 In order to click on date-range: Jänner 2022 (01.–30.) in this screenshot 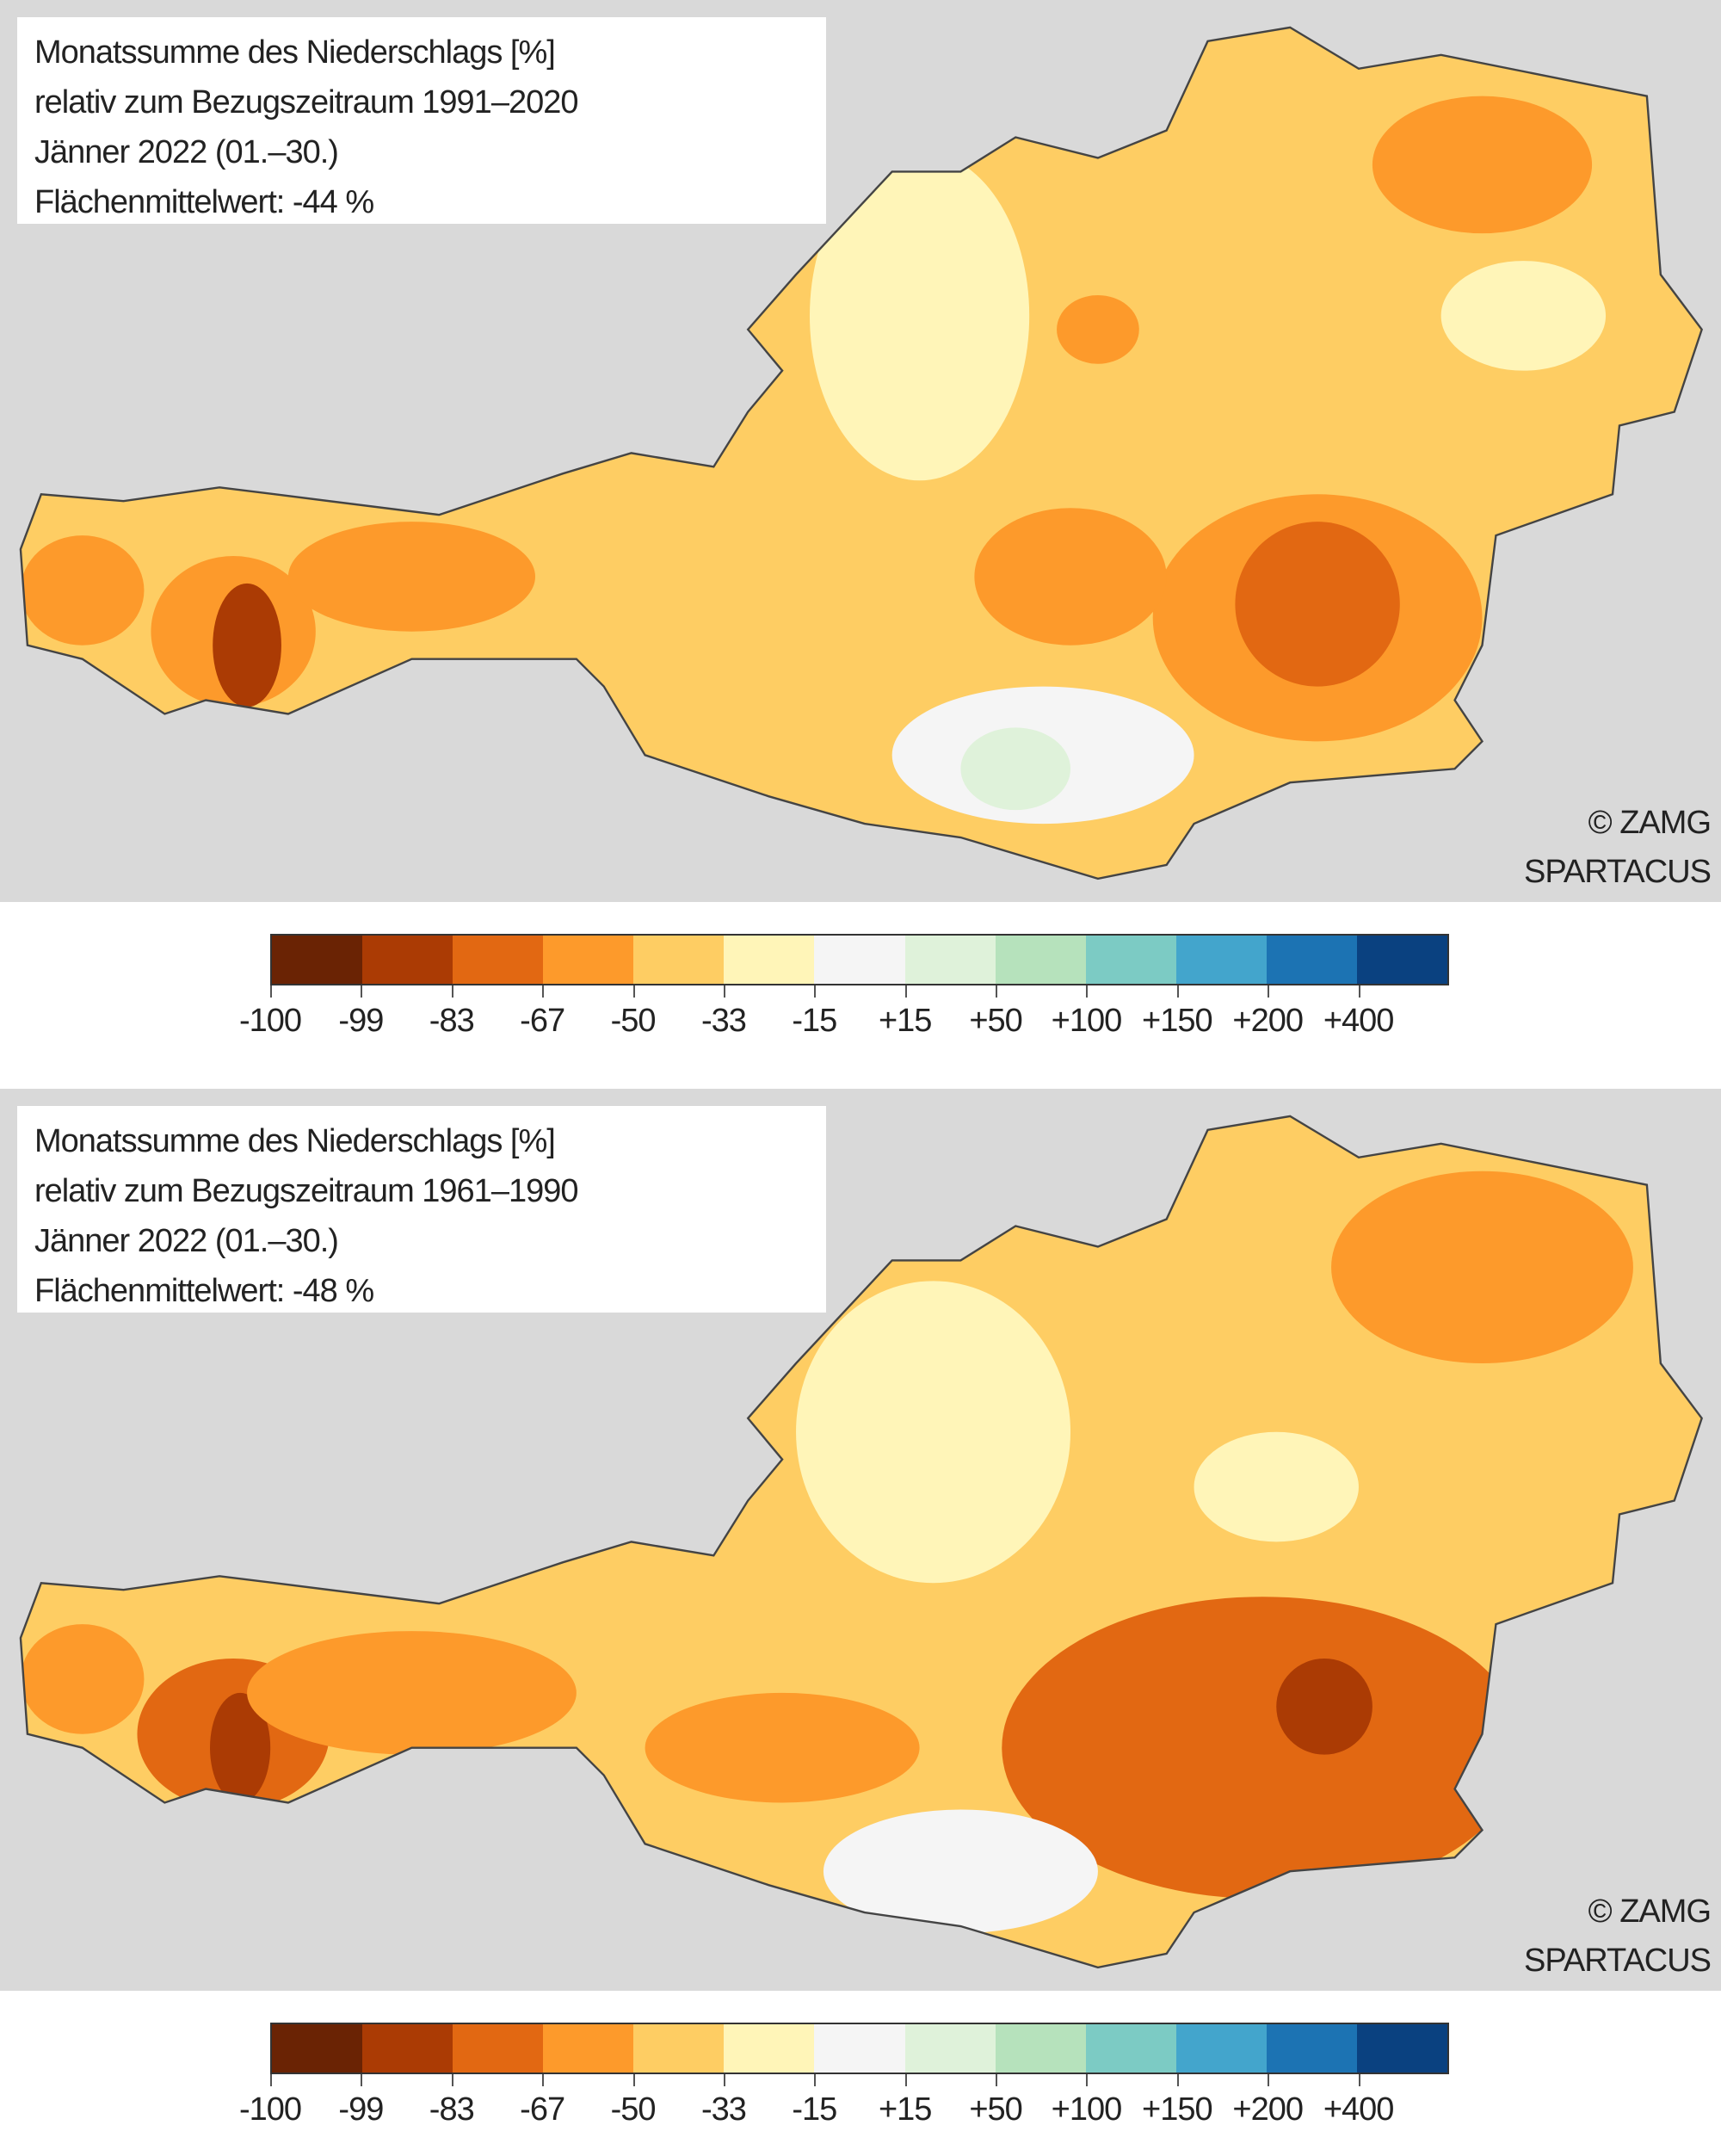, I will do `click(186, 1241)`.